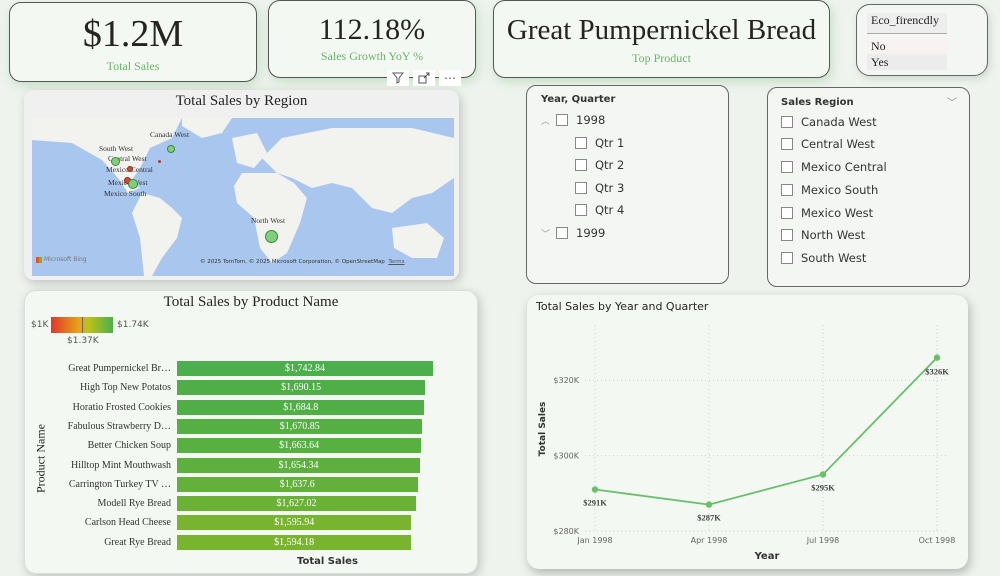  Describe the element at coordinates (543, 429) in the screenshot. I see `y-axis-label: Total Sales` at that location.